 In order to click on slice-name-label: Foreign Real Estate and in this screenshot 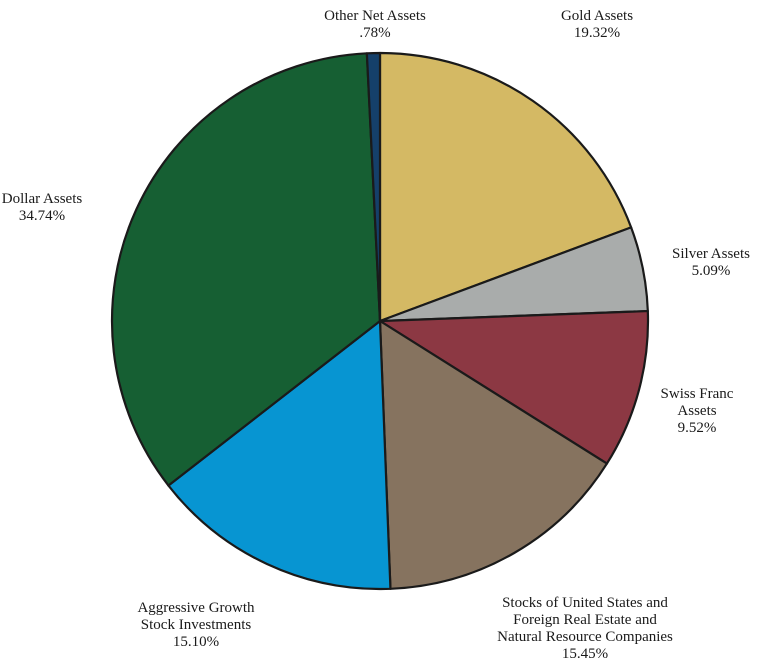, I will do `click(585, 620)`.